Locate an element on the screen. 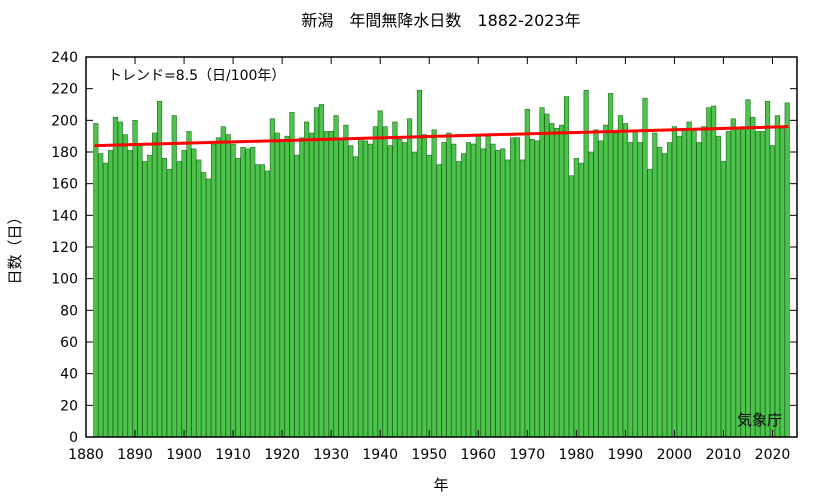 The height and width of the screenshot is (502, 833). bar-1950 is located at coordinates (429, 296).